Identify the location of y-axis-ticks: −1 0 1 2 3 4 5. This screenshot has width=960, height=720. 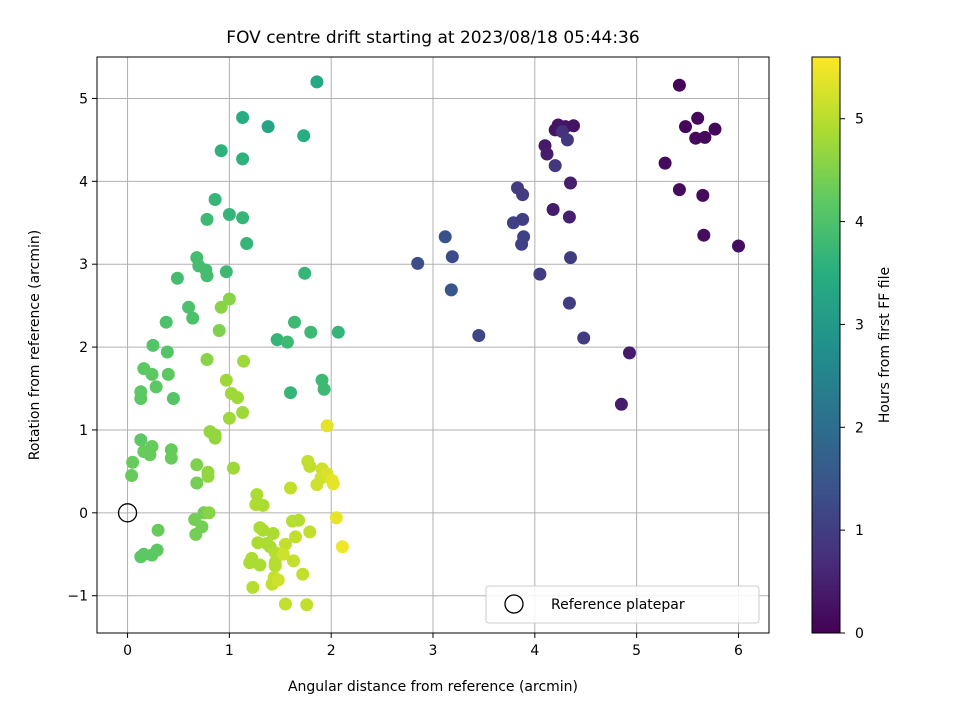
(82, 348).